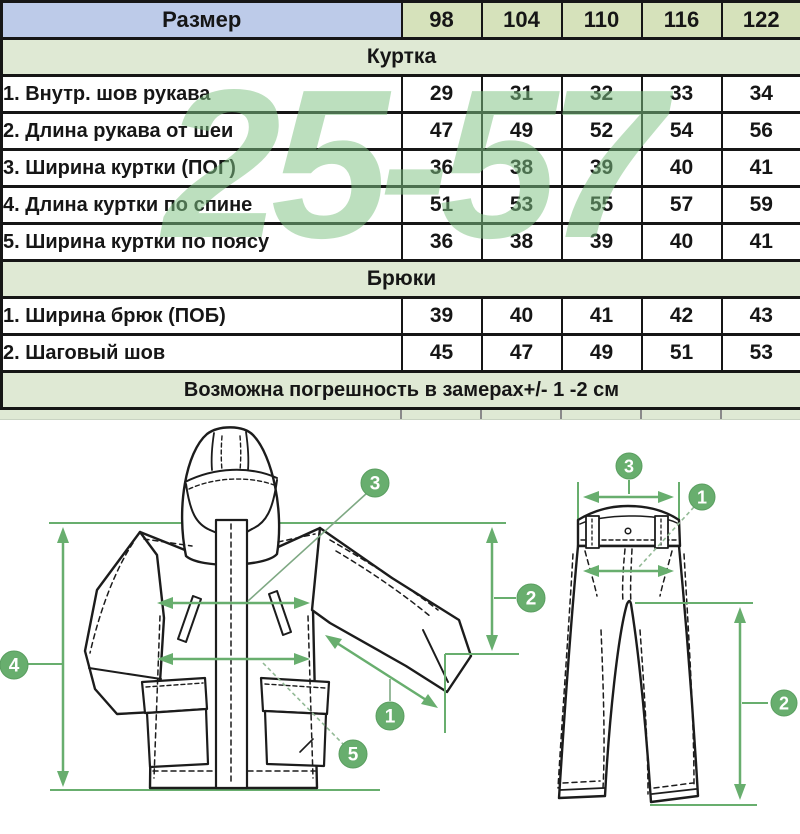 The image size is (800, 834). I want to click on measure-value: 42, so click(681, 316).